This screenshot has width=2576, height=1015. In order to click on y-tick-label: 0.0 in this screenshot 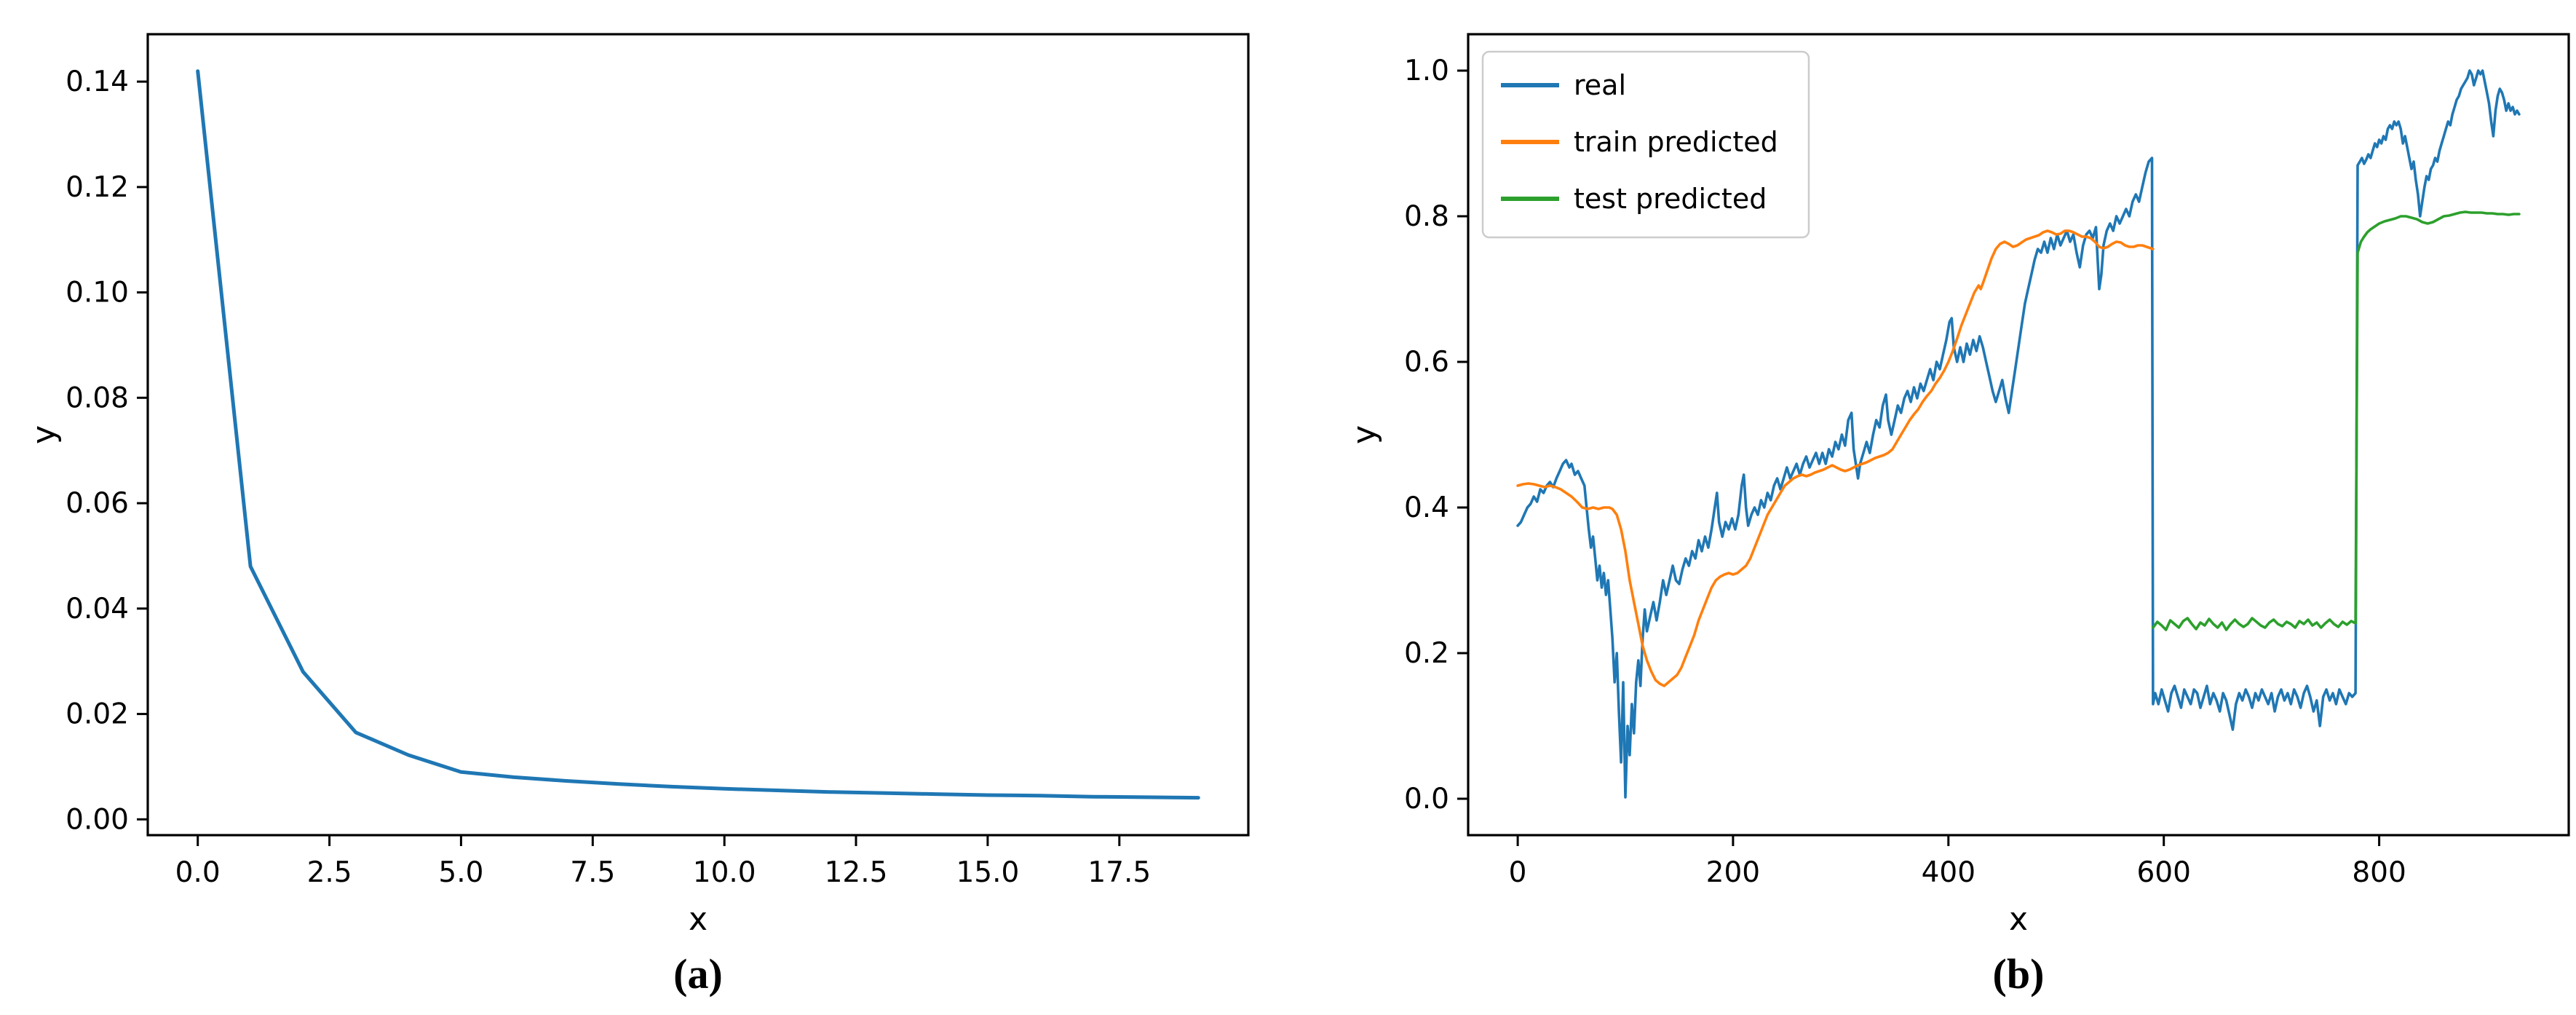, I will do `click(1426, 799)`.